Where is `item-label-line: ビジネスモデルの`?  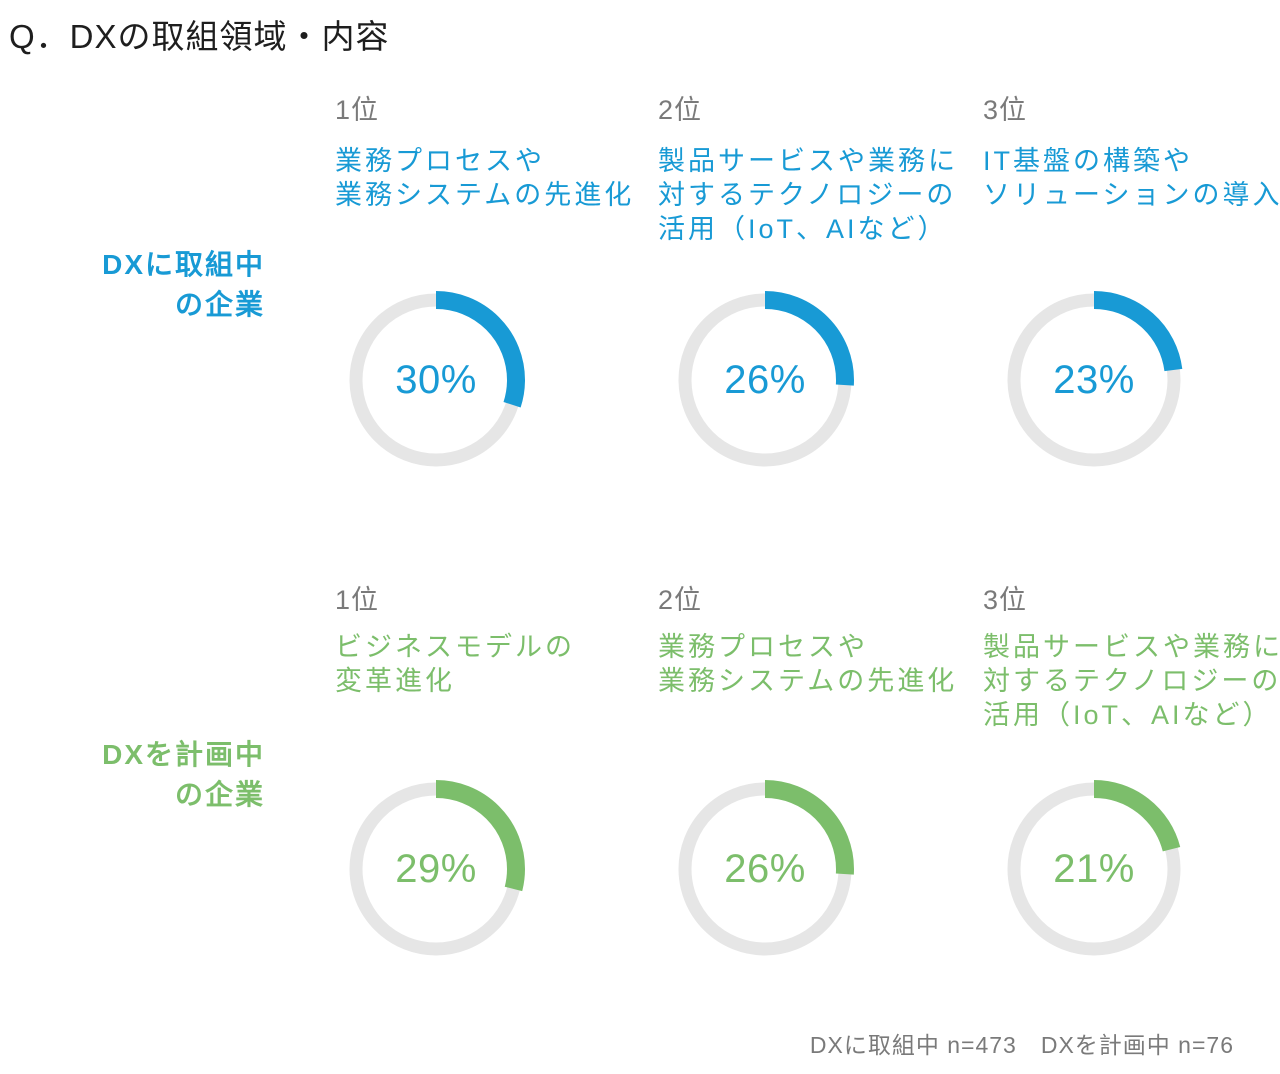
item-label-line: ビジネスモデルの is located at coordinates (455, 647).